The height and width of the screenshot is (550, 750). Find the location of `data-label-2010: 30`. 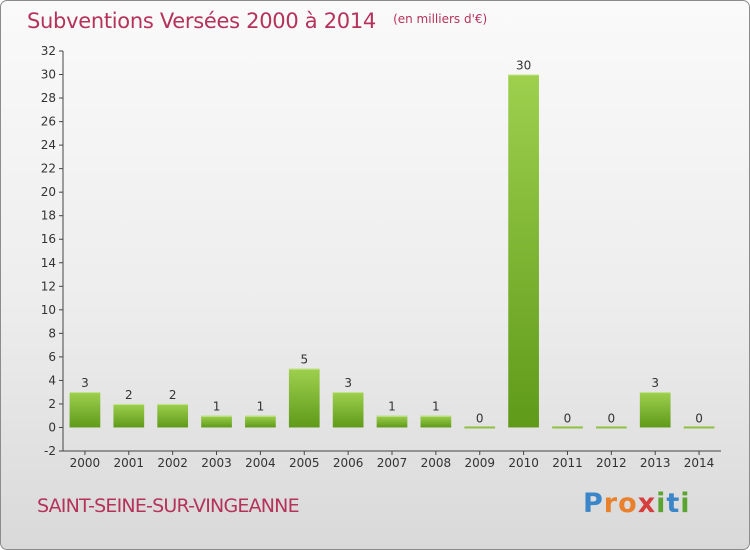

data-label-2010: 30 is located at coordinates (523, 66).